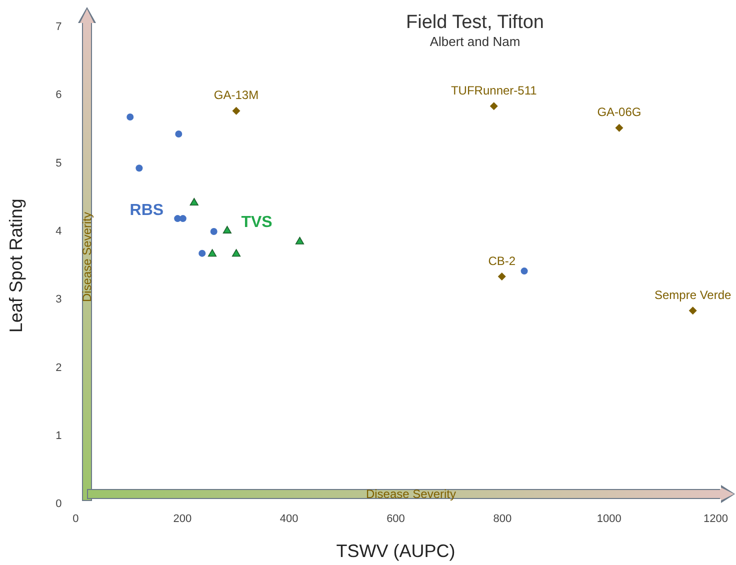  What do you see at coordinates (16, 265) in the screenshot?
I see `y-axis-title: Leaf Spot Rating` at bounding box center [16, 265].